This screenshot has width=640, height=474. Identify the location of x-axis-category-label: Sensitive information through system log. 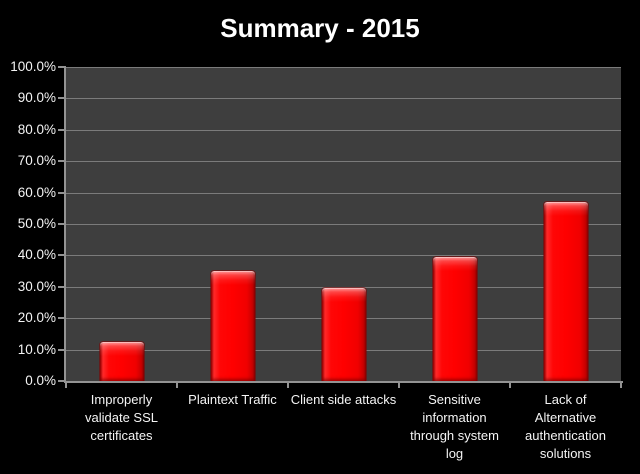
(454, 426).